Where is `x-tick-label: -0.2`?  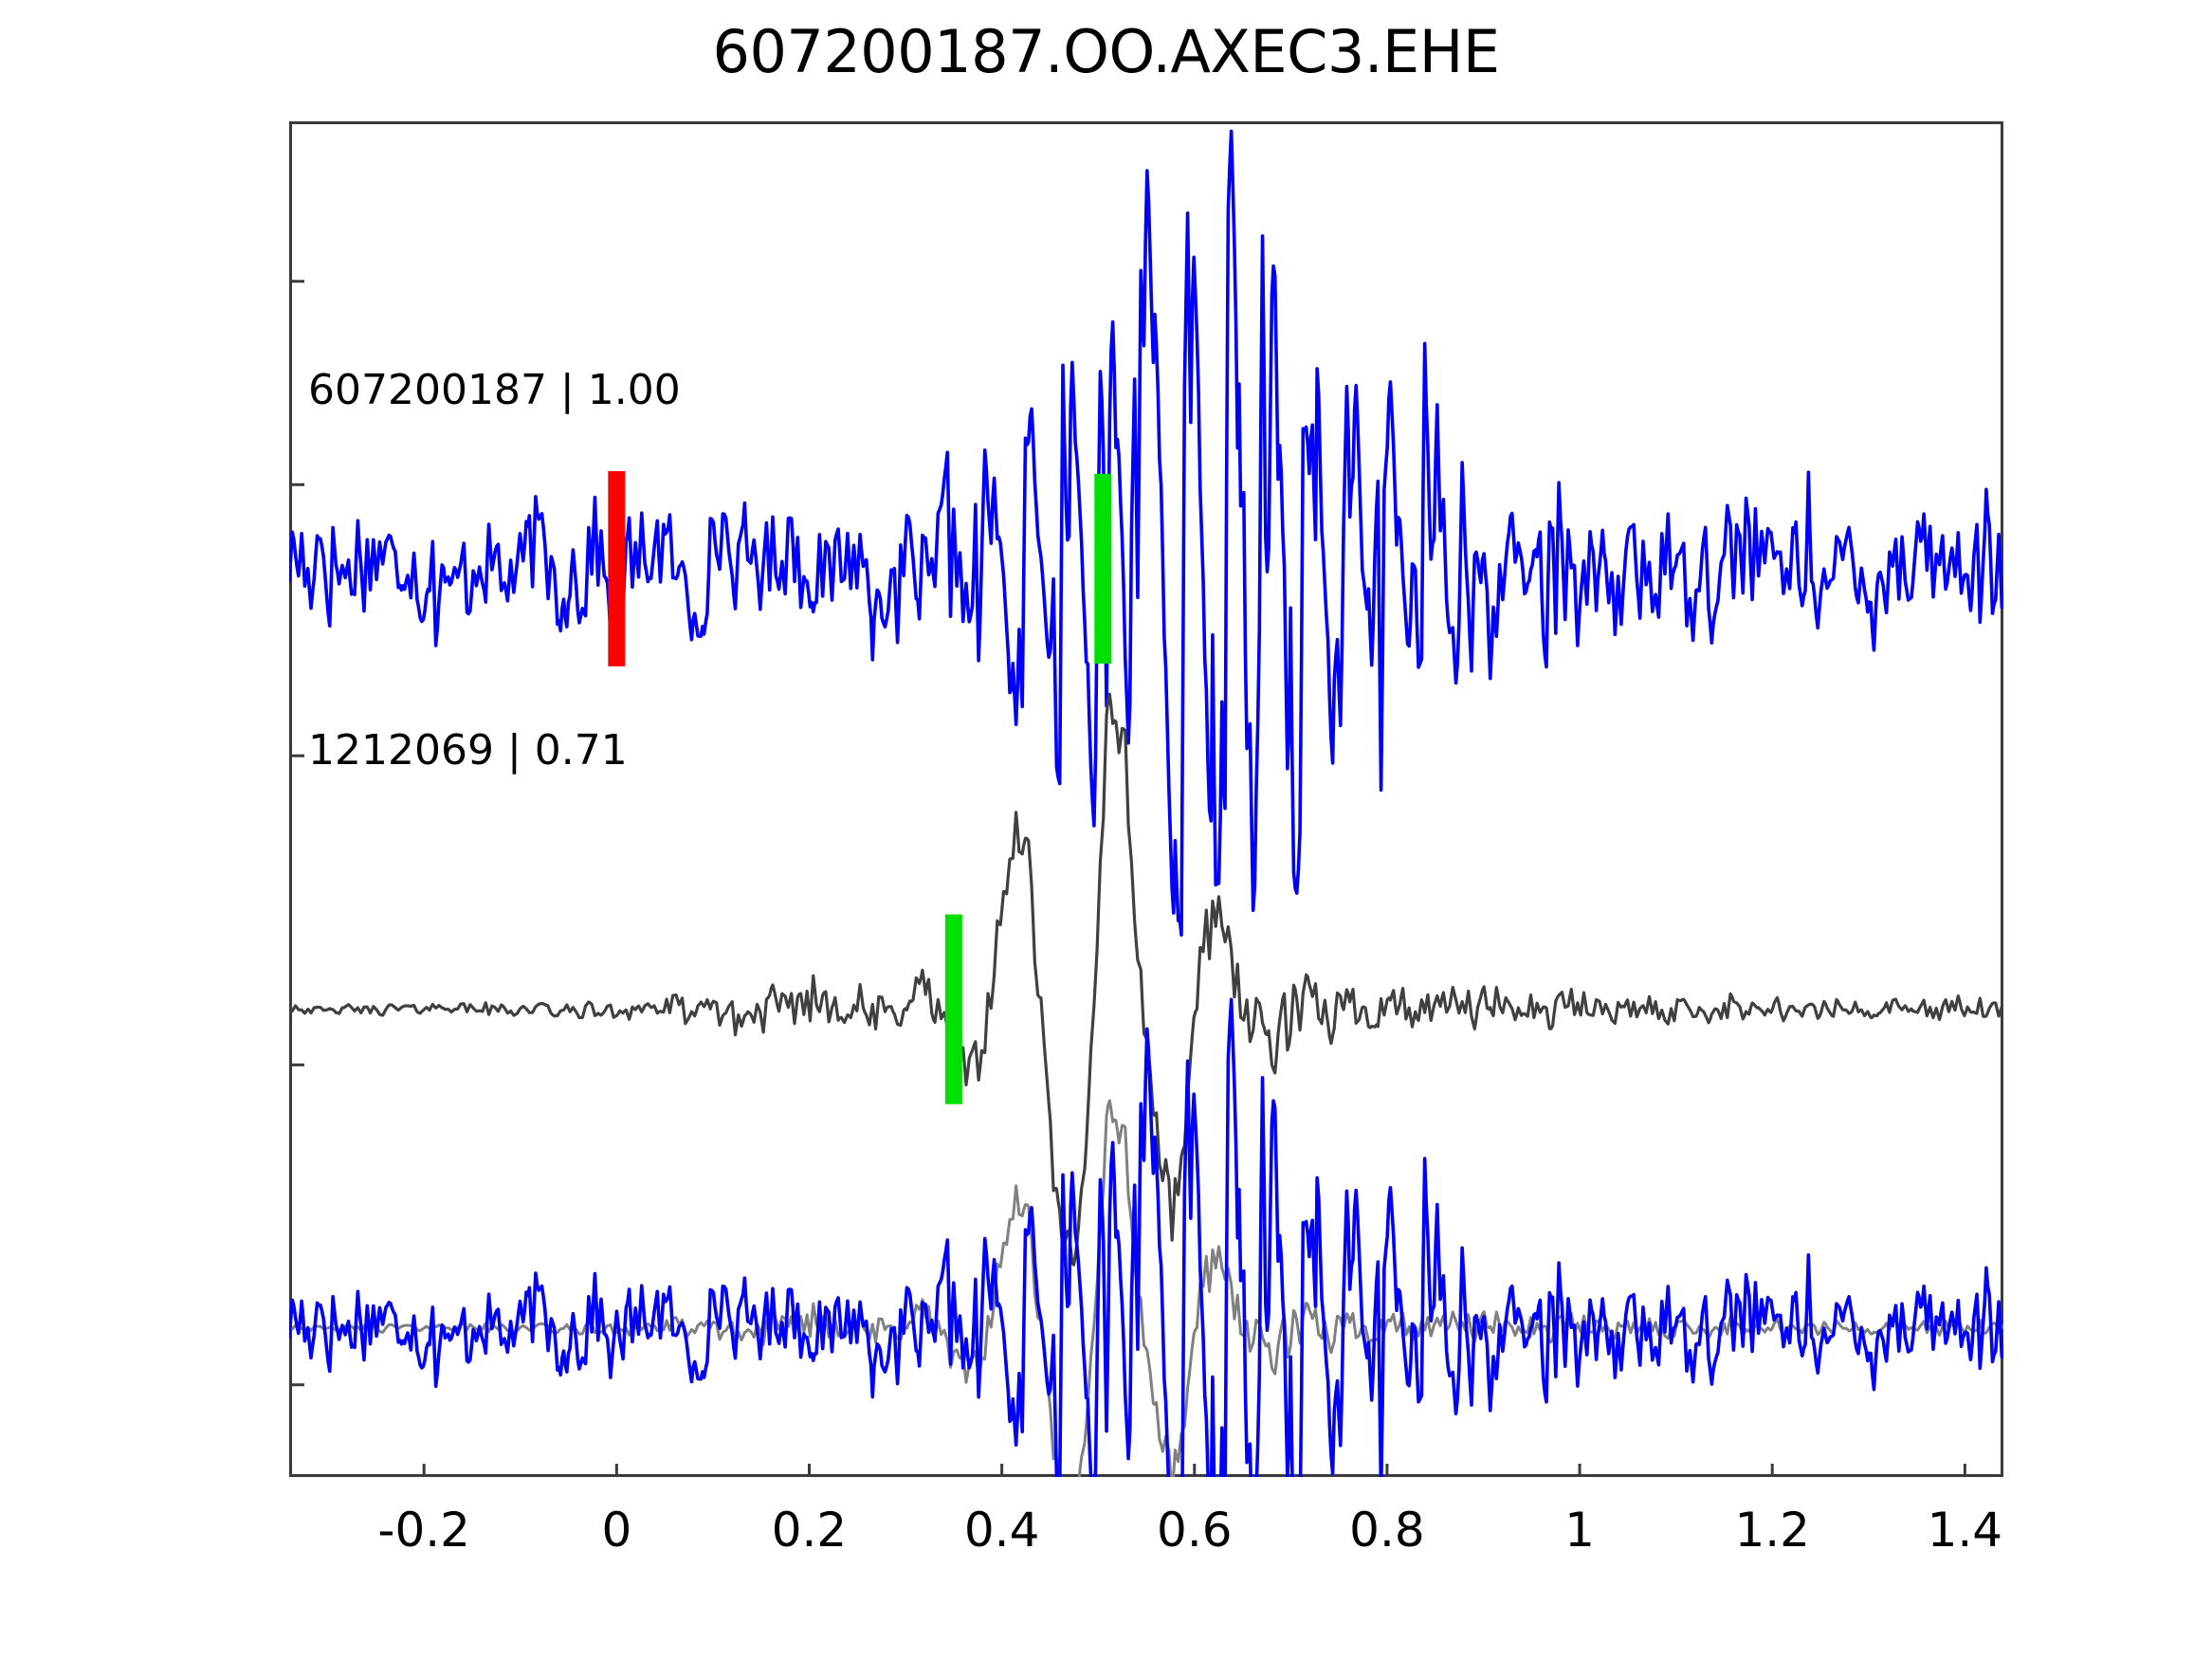 x-tick-label: -0.2 is located at coordinates (423, 1530).